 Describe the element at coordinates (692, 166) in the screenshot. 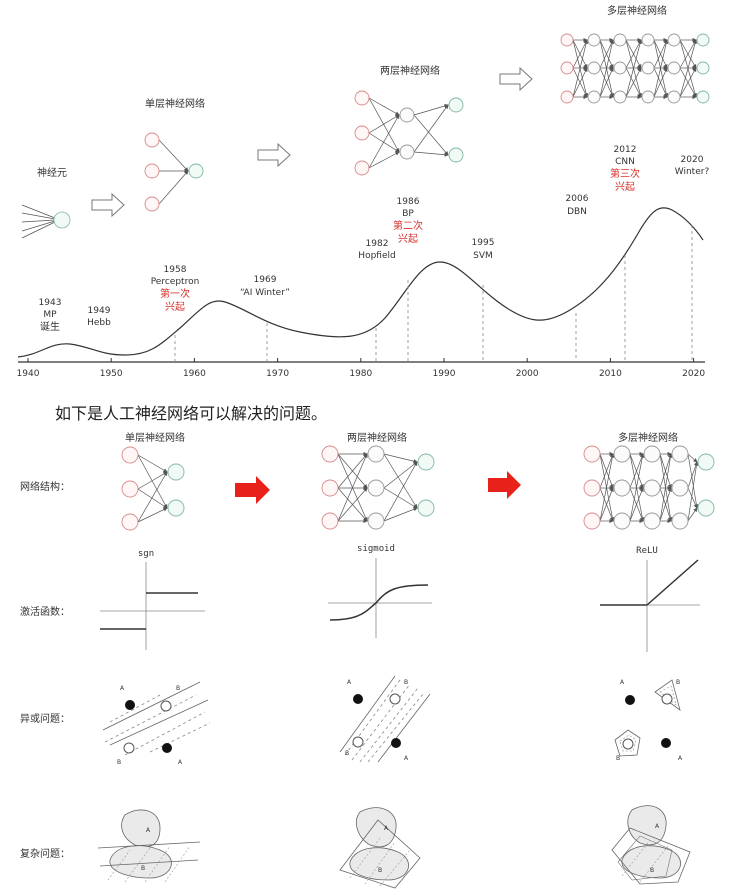

I see `event-2020: 2020 Winter?` at that location.